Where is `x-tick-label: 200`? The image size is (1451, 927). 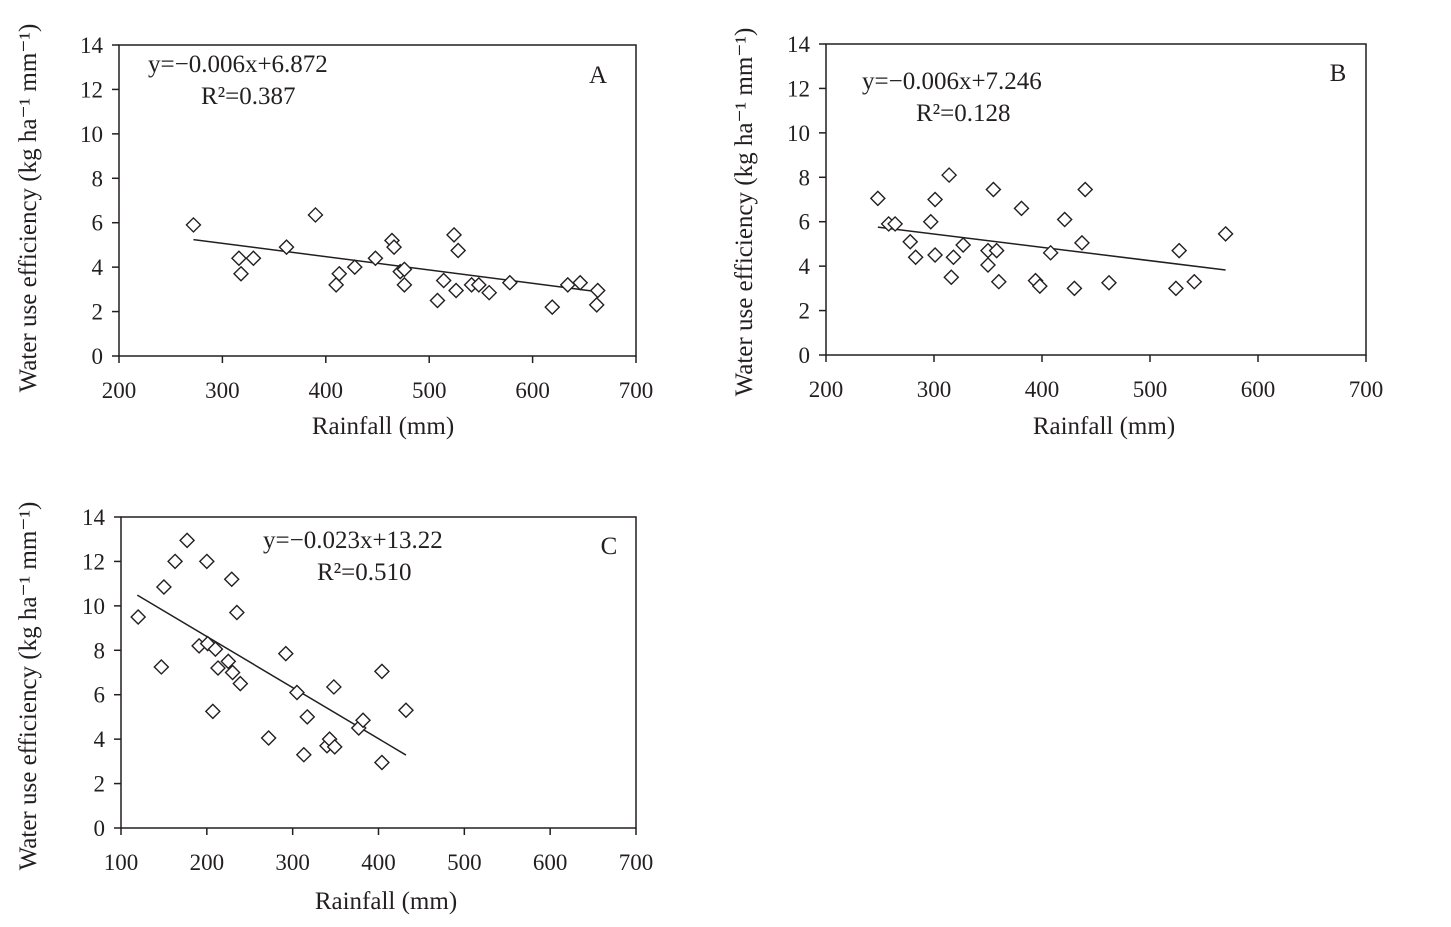 x-tick-label: 200 is located at coordinates (207, 862).